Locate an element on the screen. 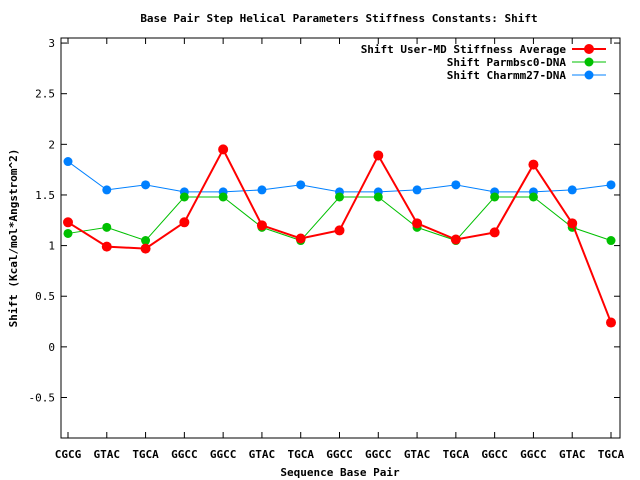 This screenshot has width=640, height=480. y-tick-label: 3 is located at coordinates (51, 43).